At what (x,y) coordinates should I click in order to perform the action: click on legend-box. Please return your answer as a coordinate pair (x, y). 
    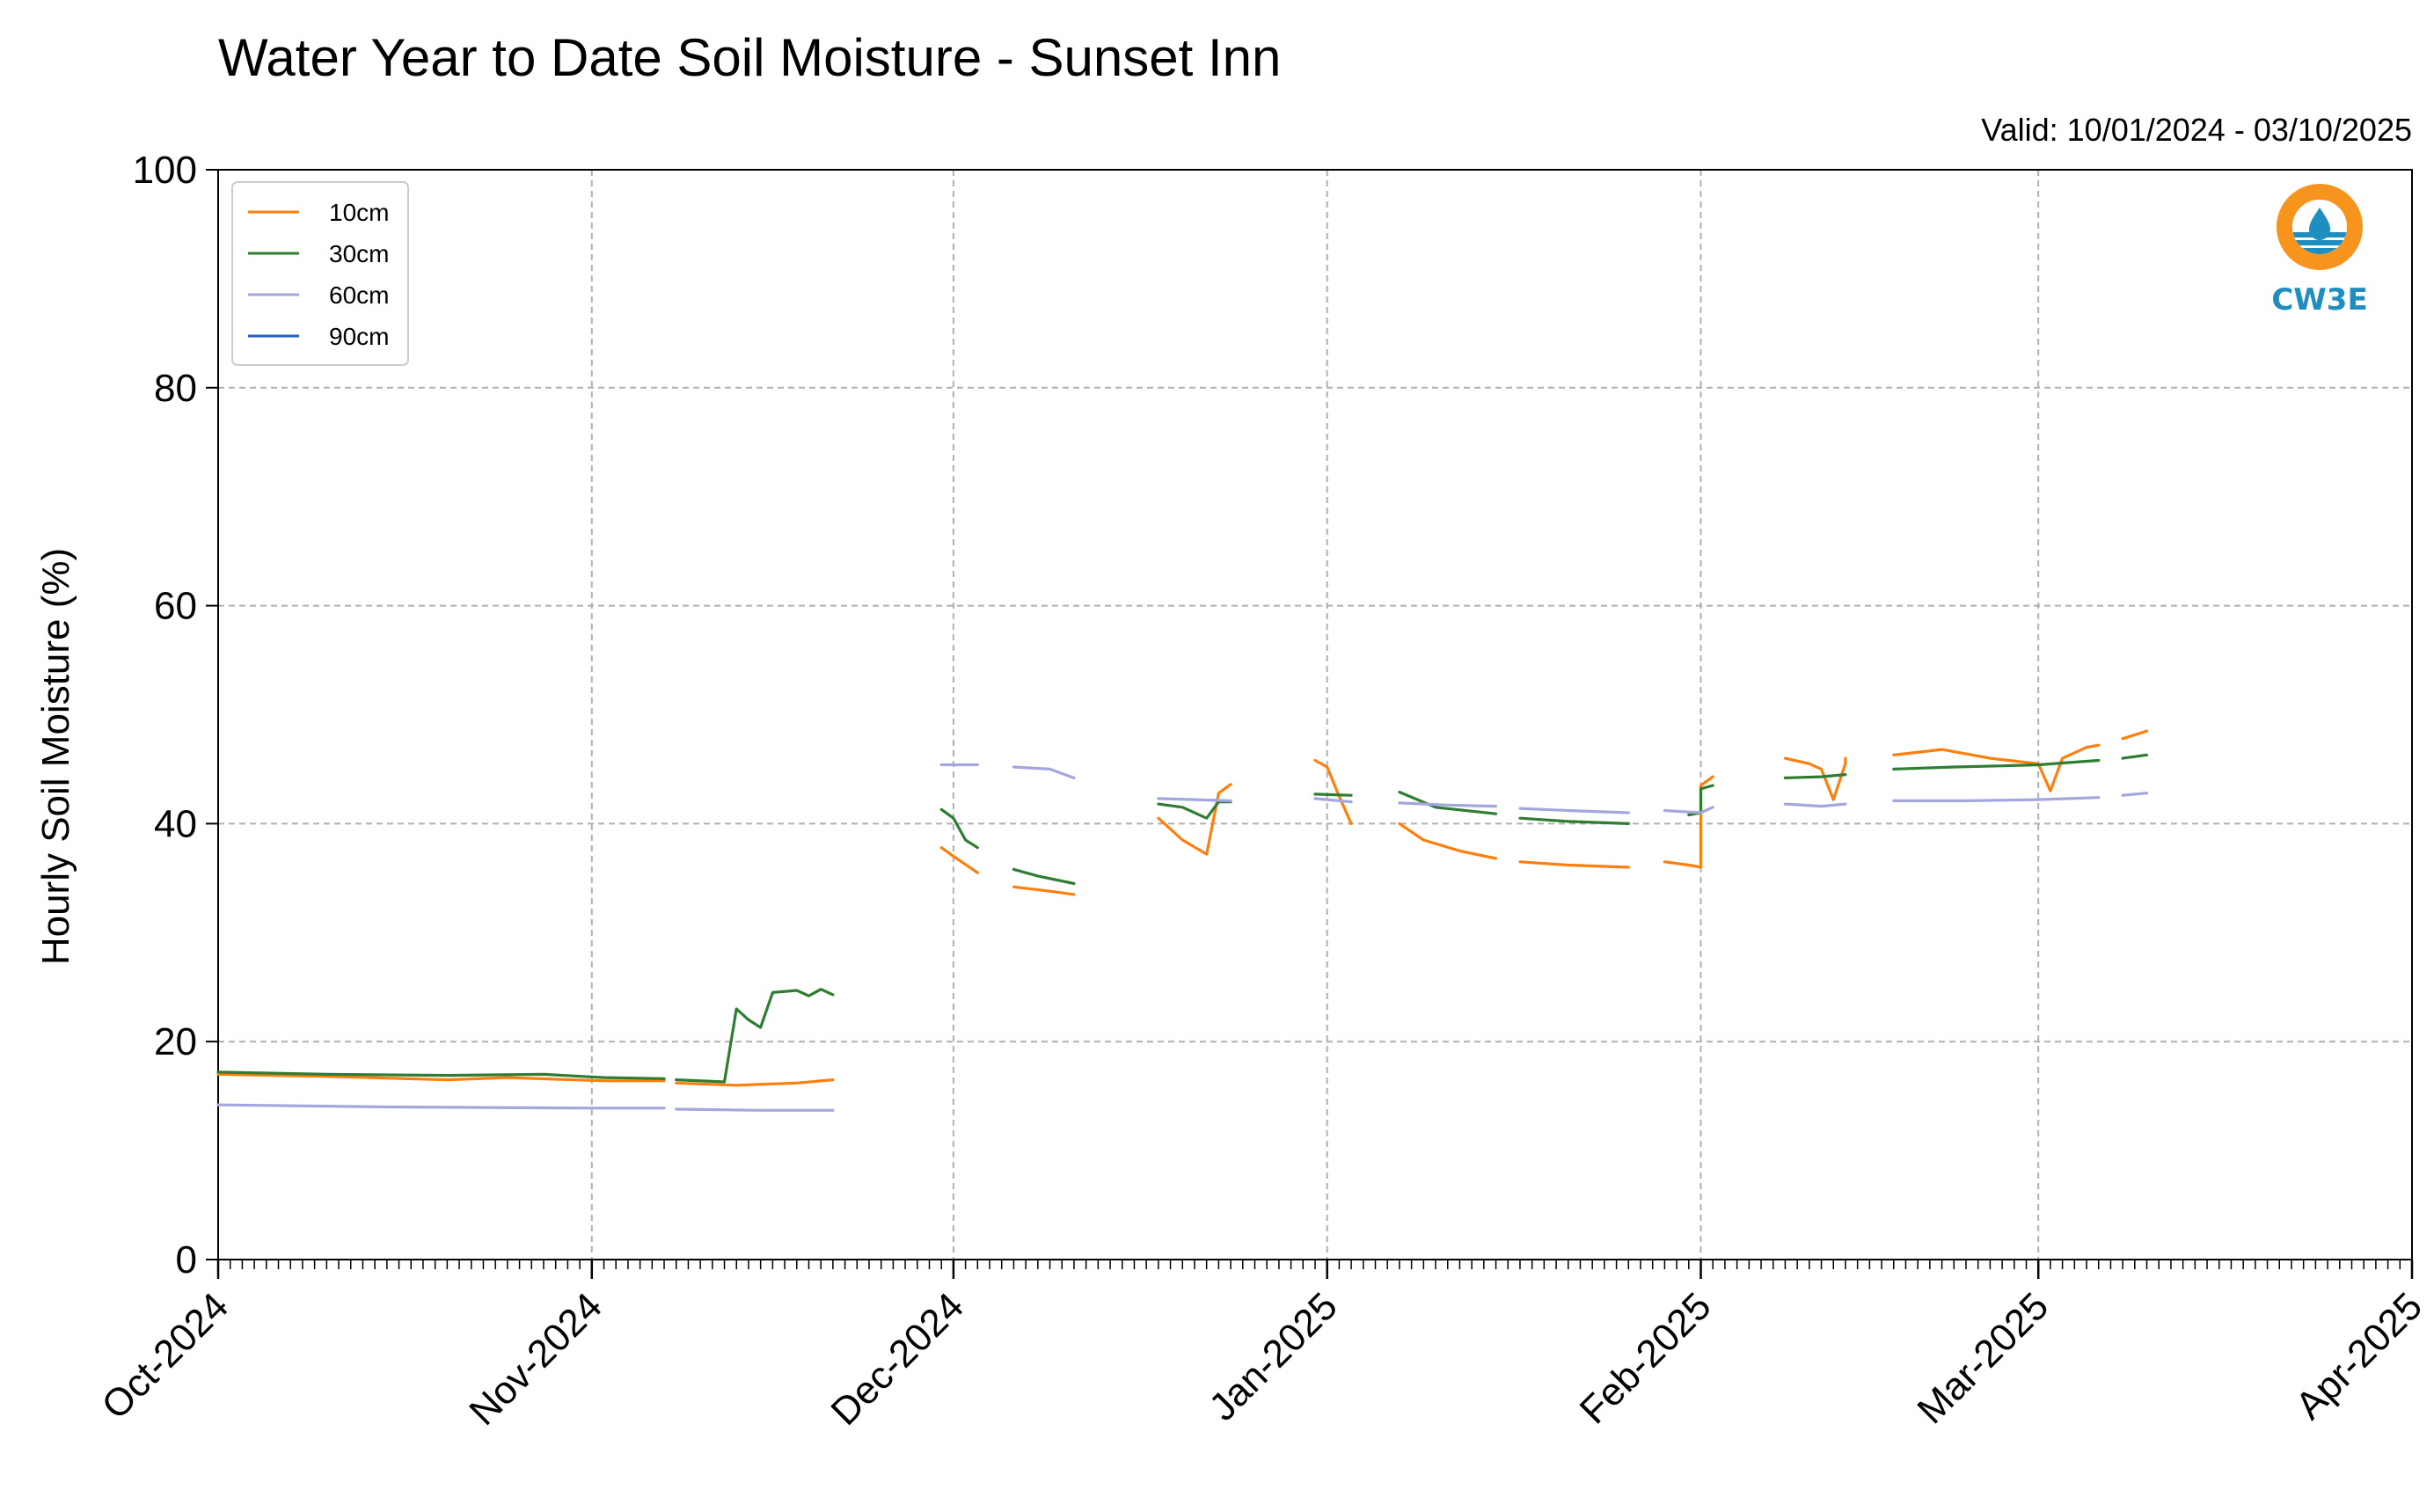
    Looking at the image, I should click on (320, 273).